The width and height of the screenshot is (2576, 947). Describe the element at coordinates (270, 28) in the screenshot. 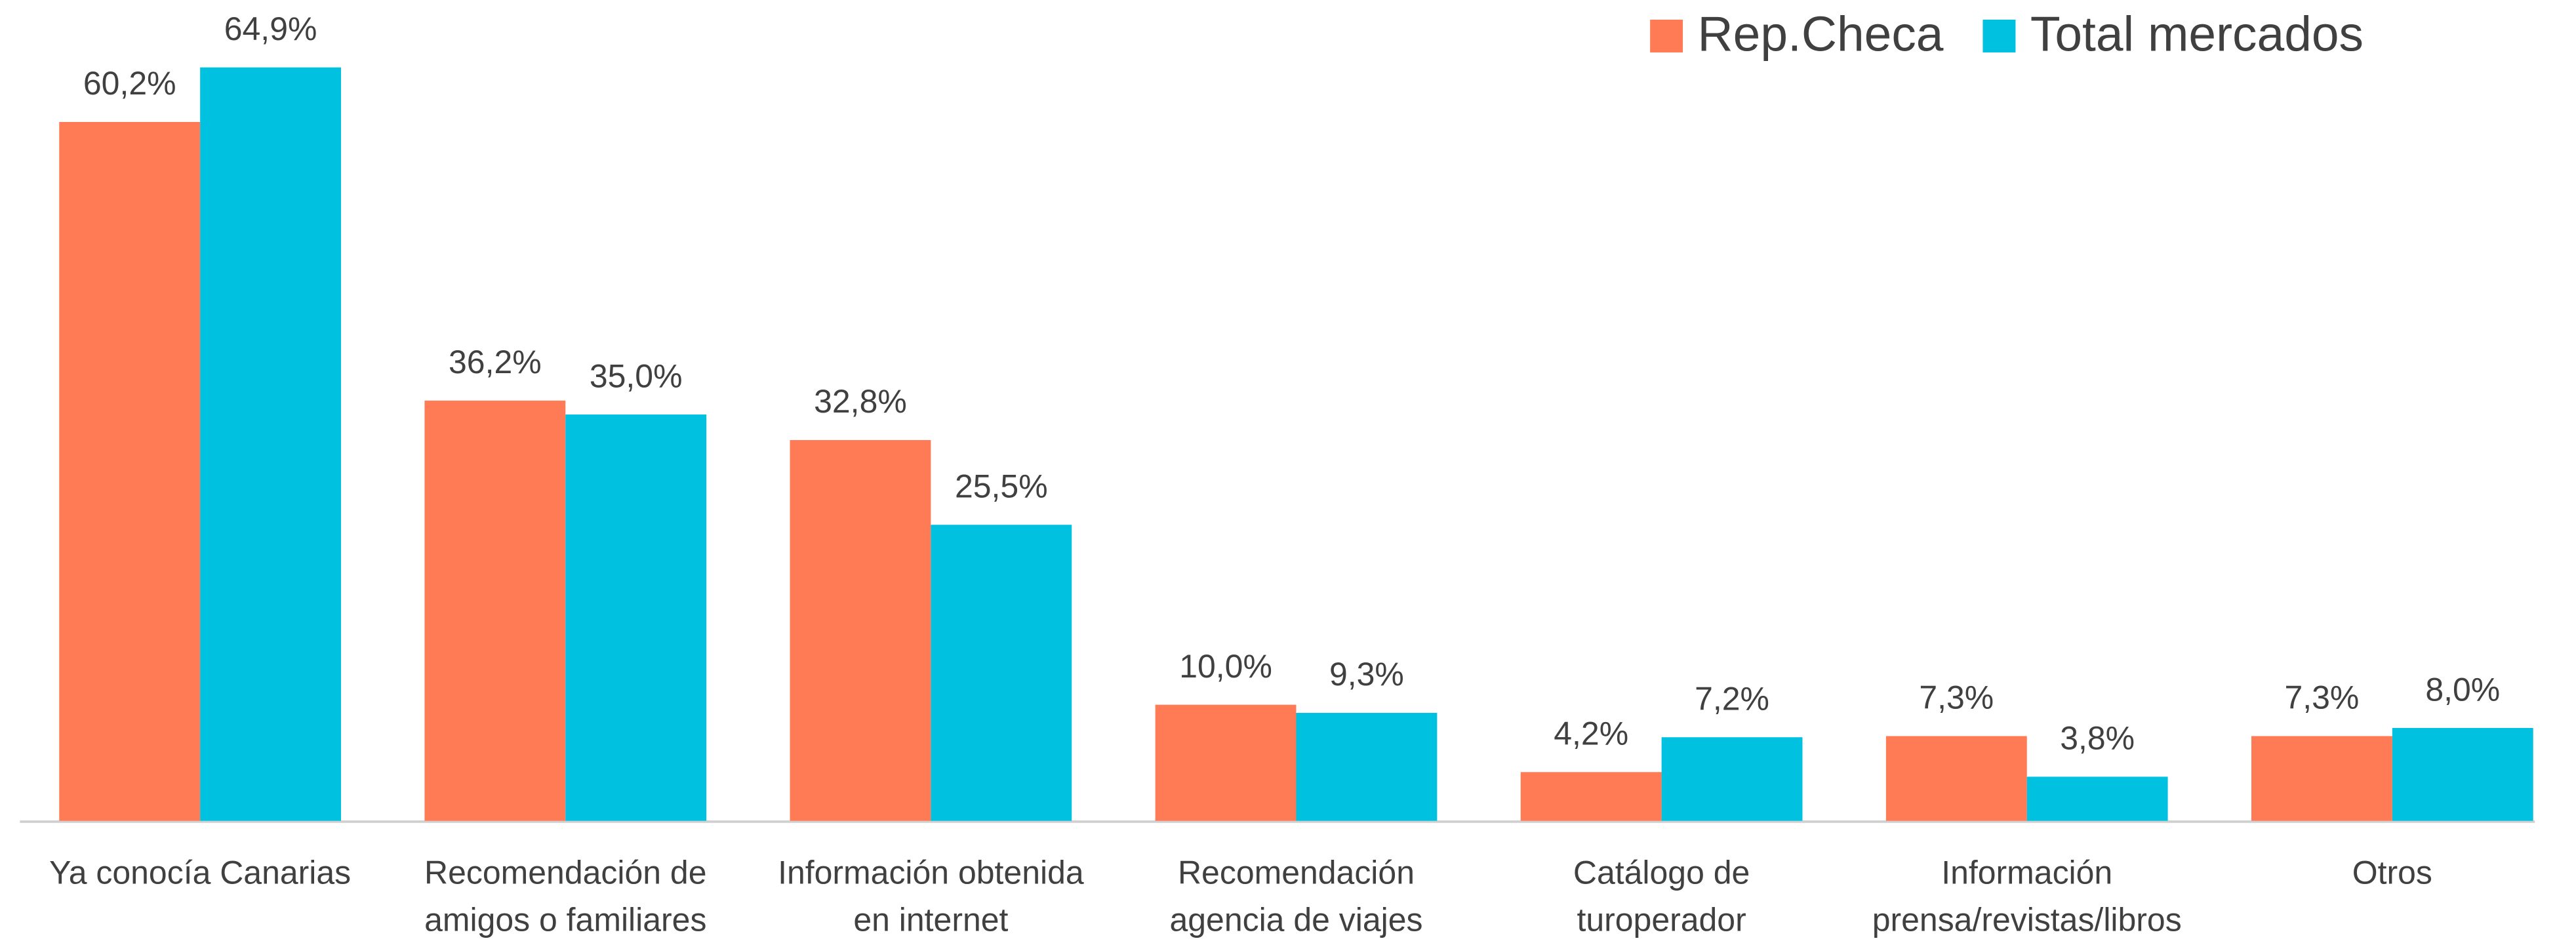

I see `value-label: 64,9%` at that location.